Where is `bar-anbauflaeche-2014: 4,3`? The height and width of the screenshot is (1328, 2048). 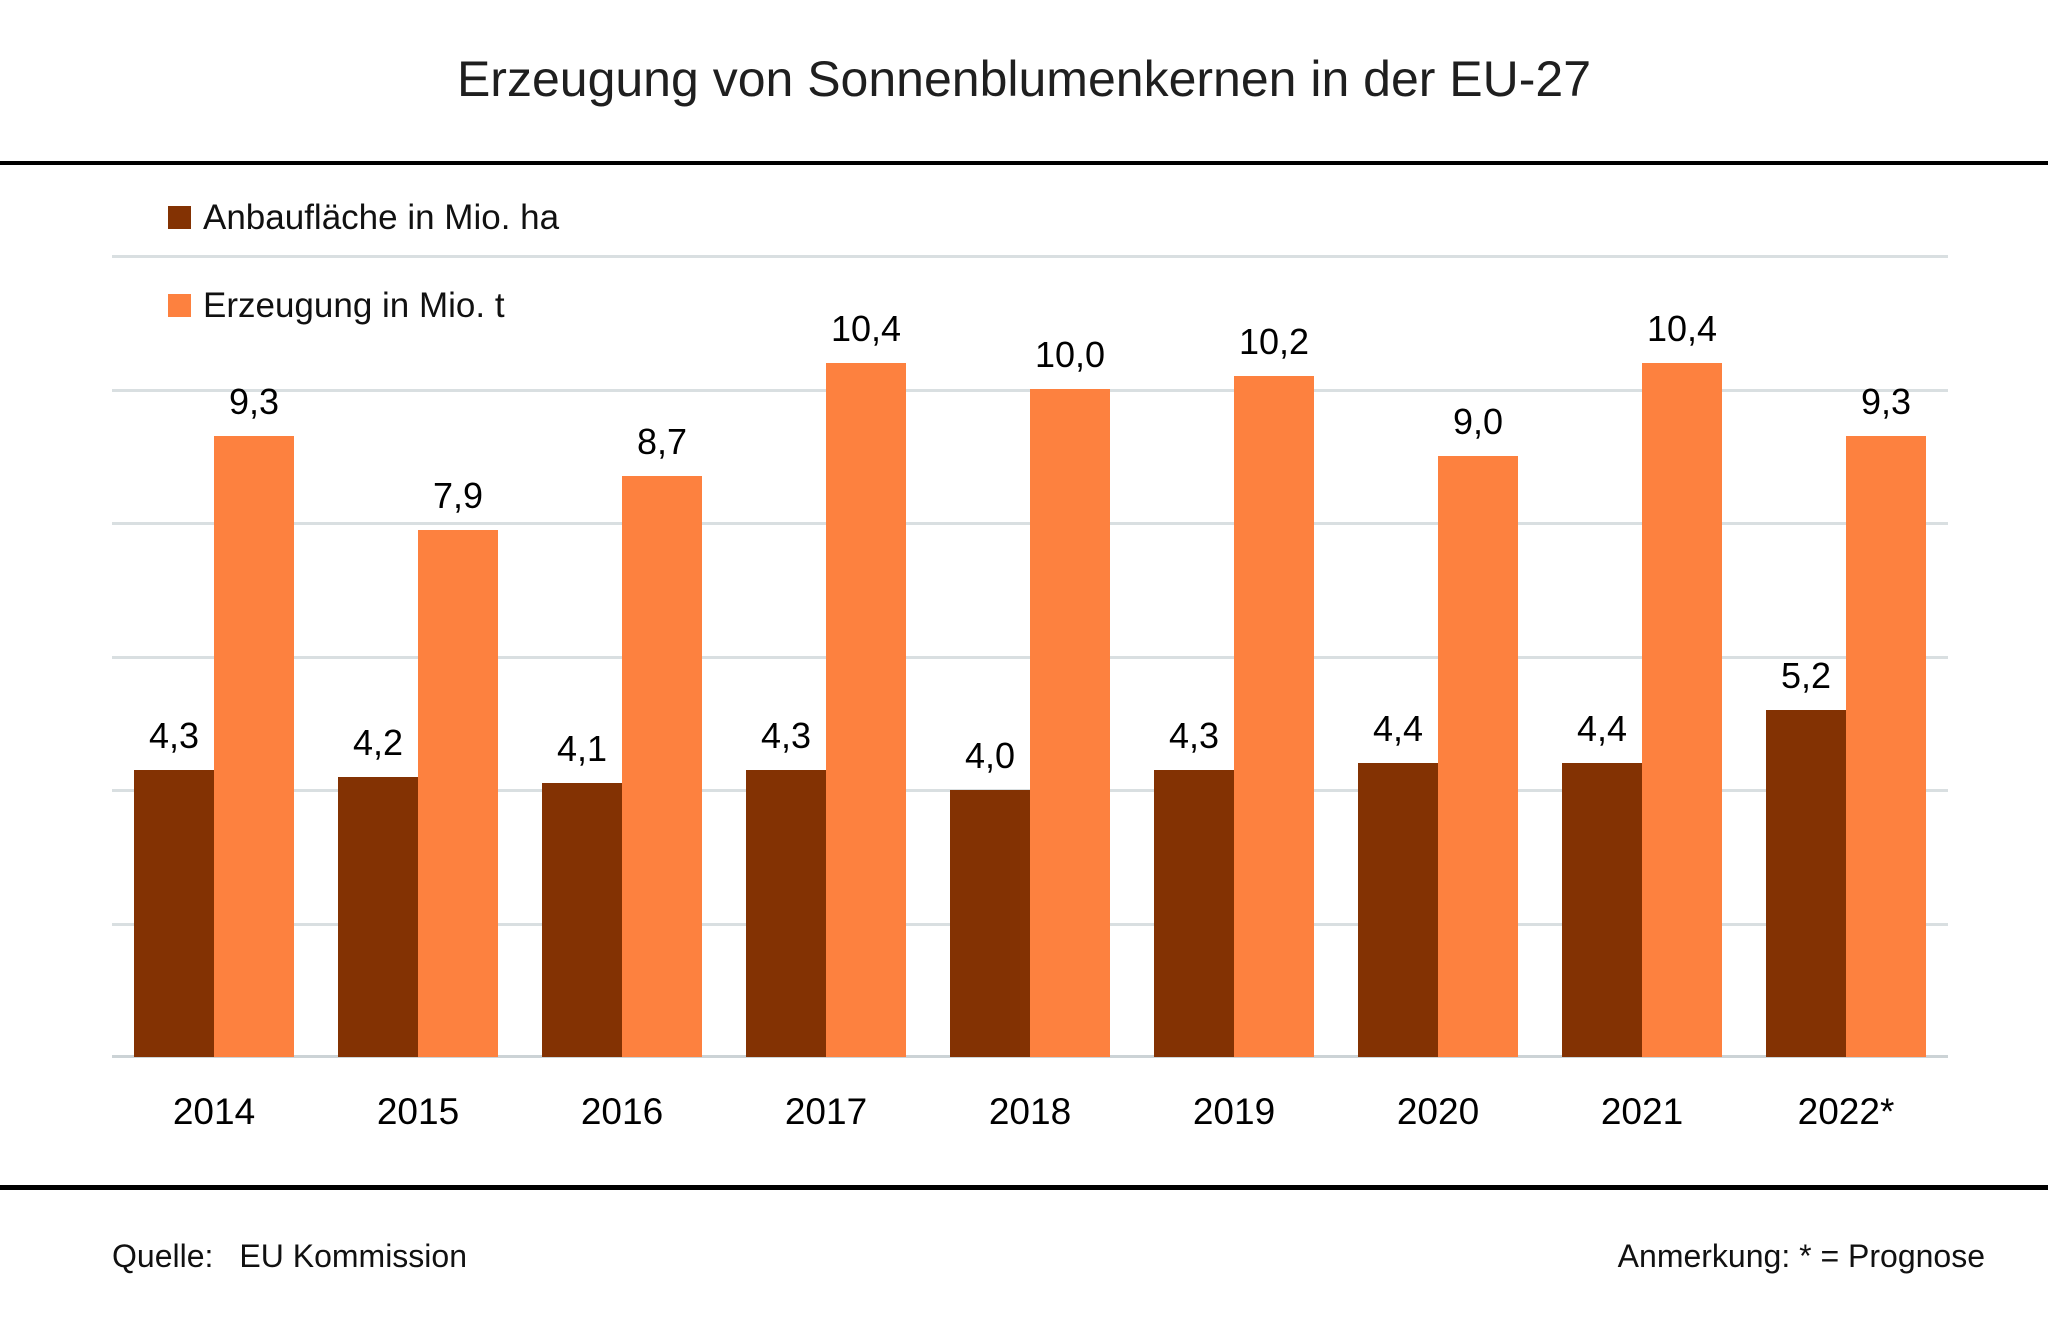
bar-anbauflaeche-2014: 4,3 is located at coordinates (174, 887).